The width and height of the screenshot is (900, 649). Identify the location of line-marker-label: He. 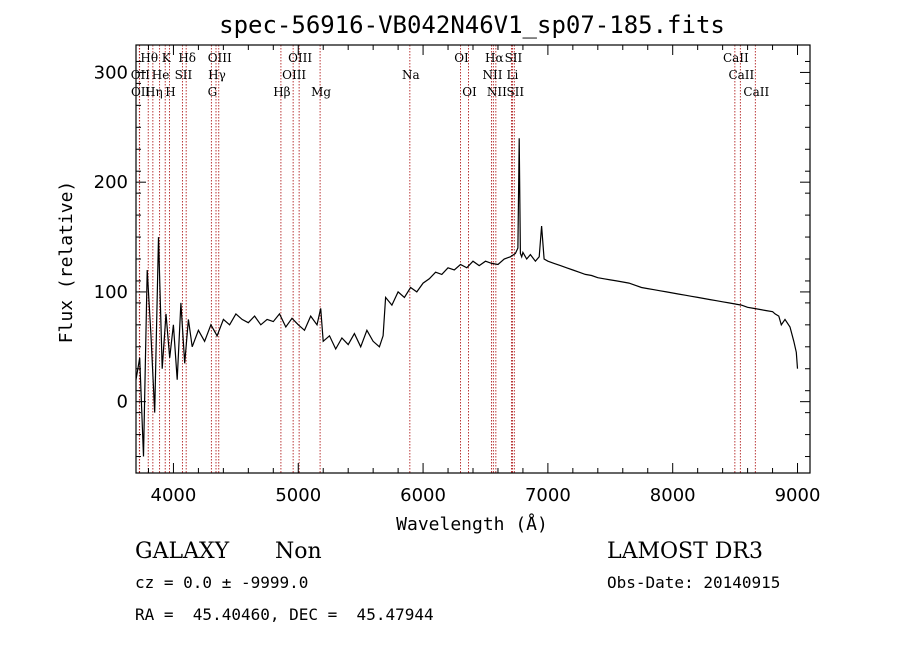
(161, 75).